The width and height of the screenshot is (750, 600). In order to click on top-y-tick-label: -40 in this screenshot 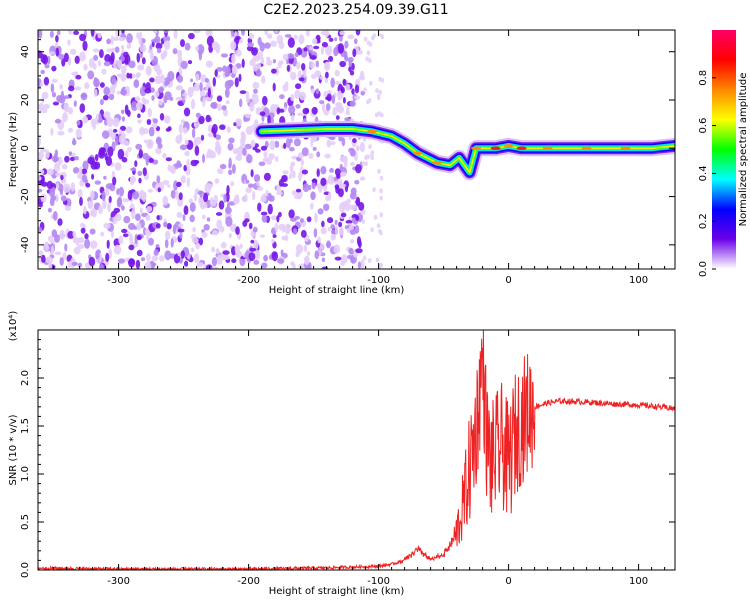, I will do `click(25, 245)`.